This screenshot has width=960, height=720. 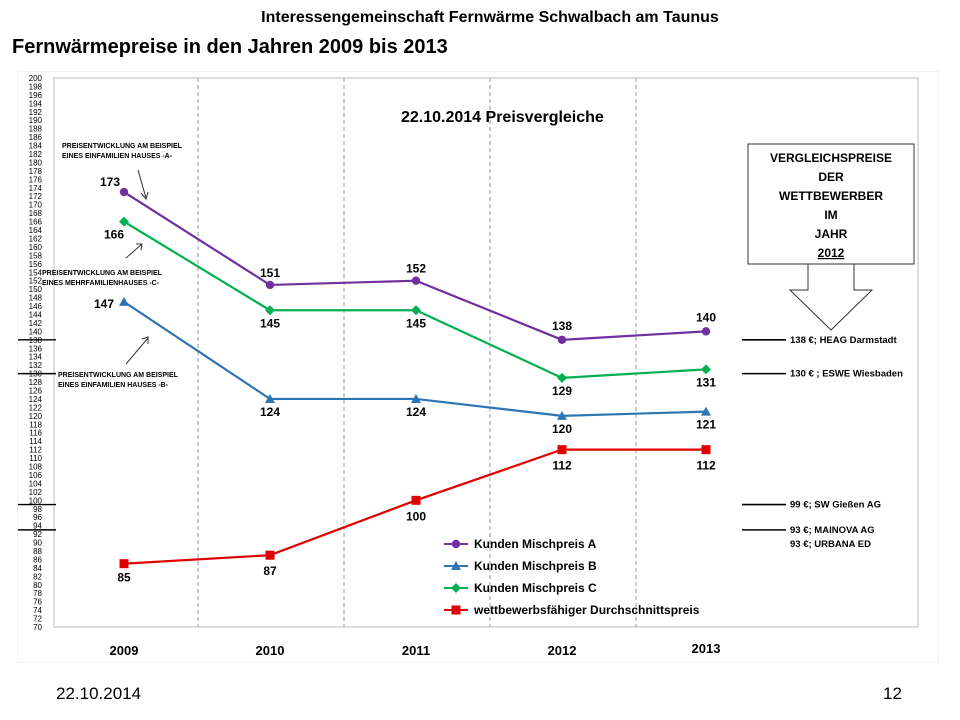 What do you see at coordinates (36, 314) in the screenshot?
I see `y-tick-label: 144` at bounding box center [36, 314].